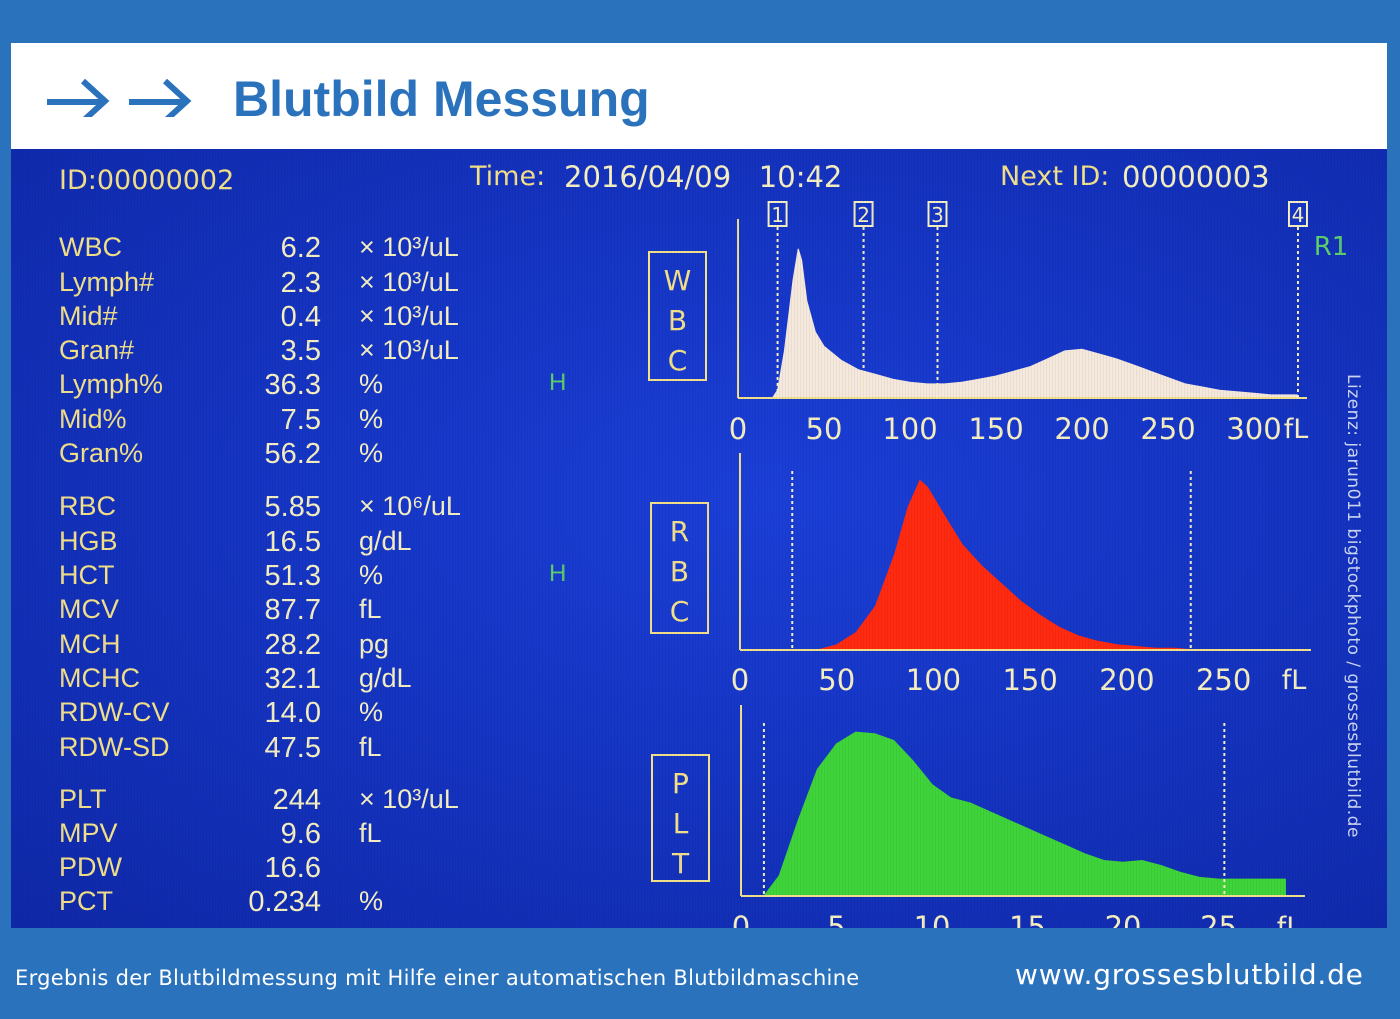  Describe the element at coordinates (83, 799) in the screenshot. I see `parameter-name: PLT` at that location.